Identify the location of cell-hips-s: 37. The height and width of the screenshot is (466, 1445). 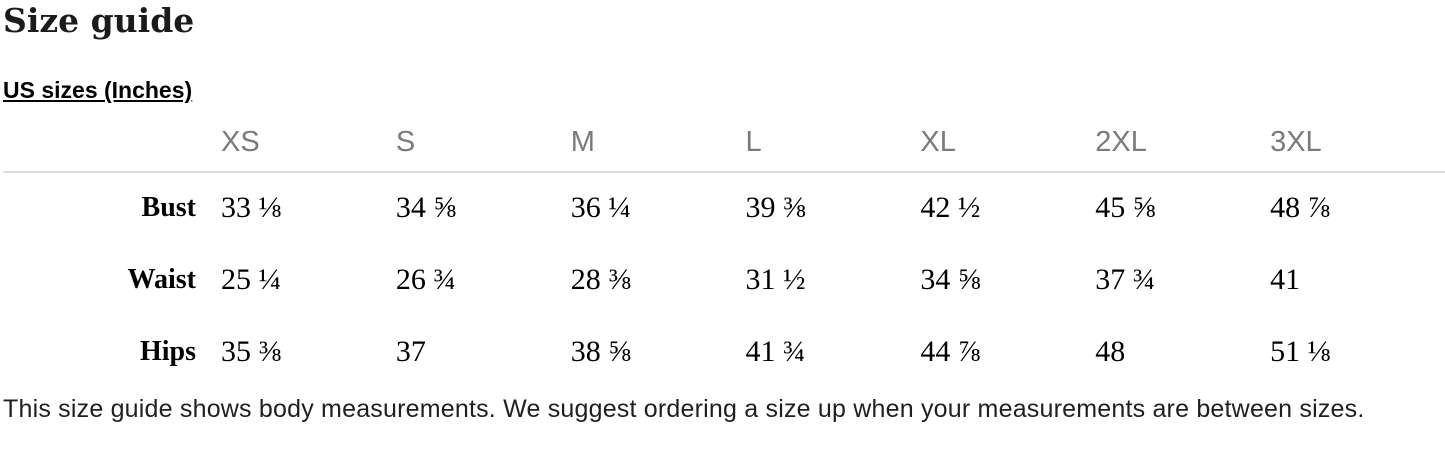
(410, 351).